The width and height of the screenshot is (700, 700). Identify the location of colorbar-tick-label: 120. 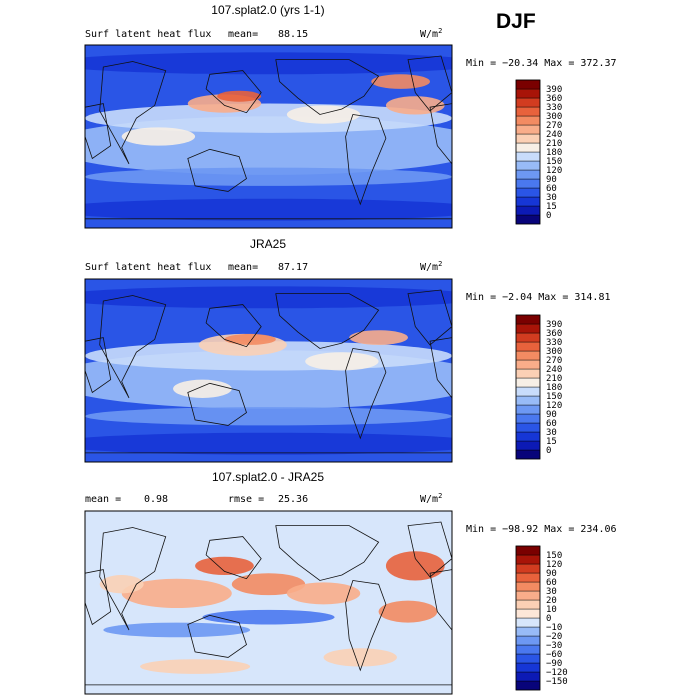
(554, 171).